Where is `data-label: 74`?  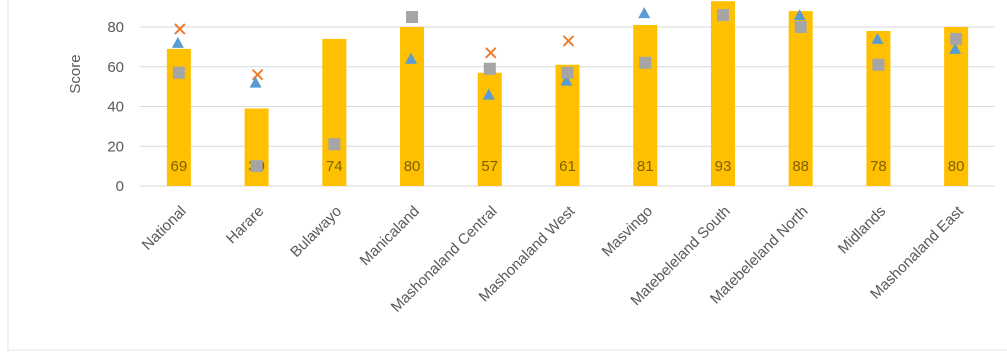 data-label: 74 is located at coordinates (334, 166).